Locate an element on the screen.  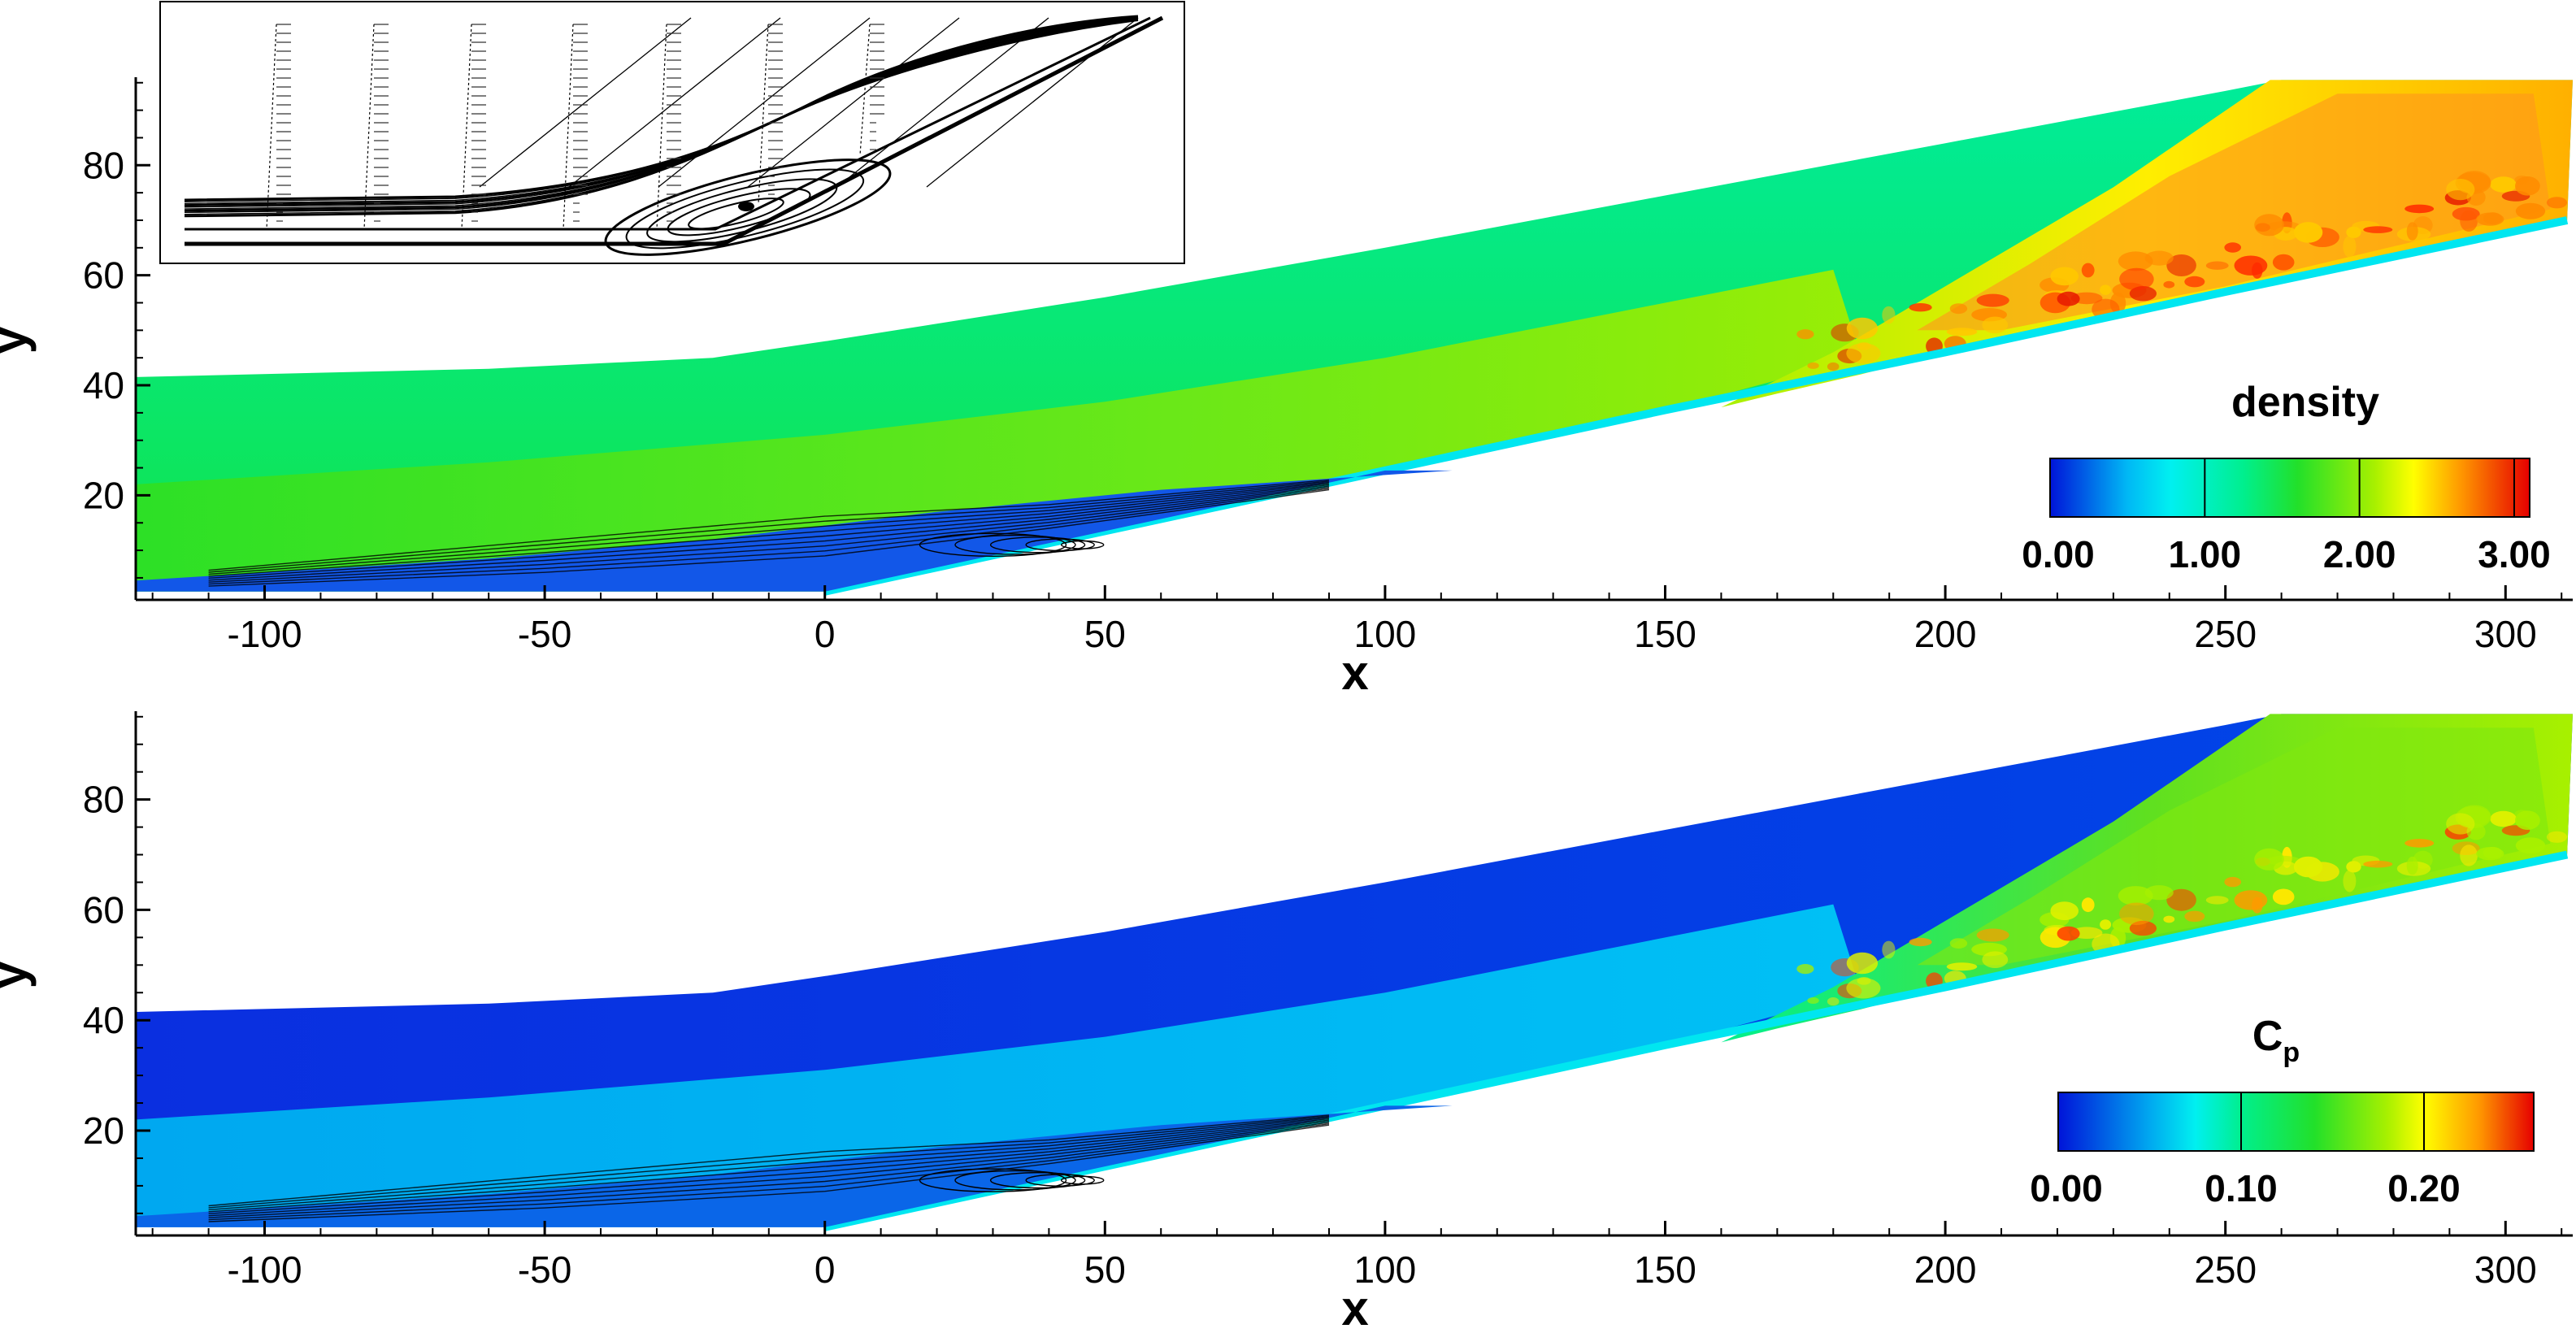
inset-wall-inner is located at coordinates (668, 123).